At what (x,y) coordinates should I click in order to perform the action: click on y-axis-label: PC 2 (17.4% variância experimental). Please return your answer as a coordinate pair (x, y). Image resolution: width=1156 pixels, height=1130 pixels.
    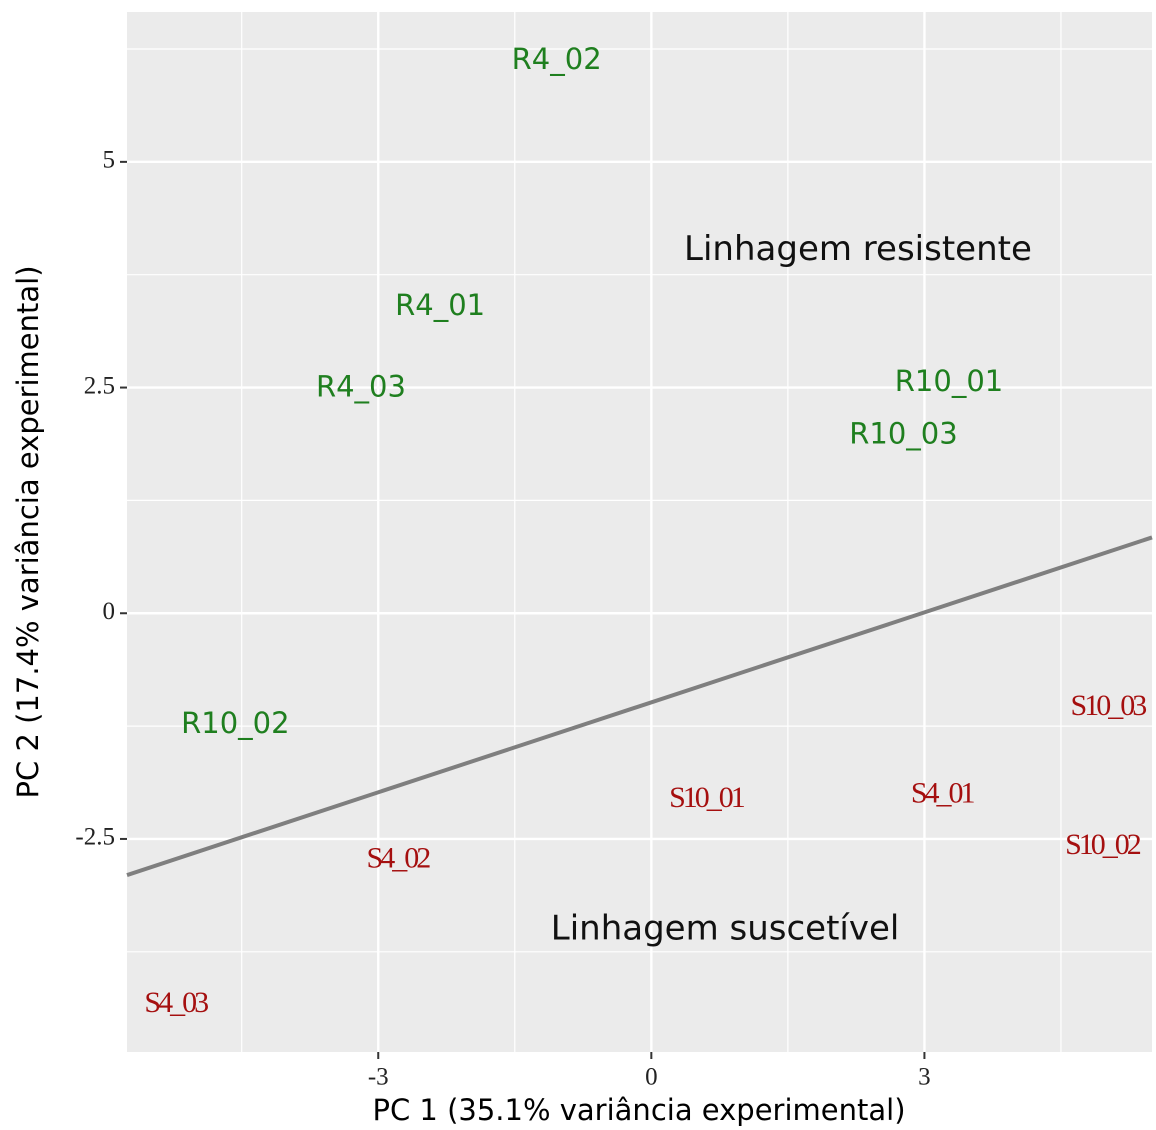
    Looking at the image, I should click on (28, 531).